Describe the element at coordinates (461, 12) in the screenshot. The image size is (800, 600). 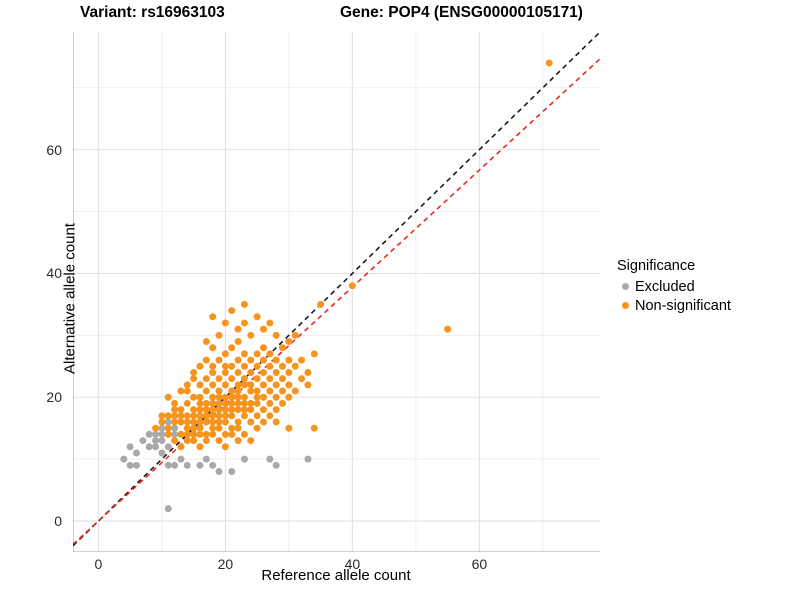
I see `gene-title: Gene: POP4 (ENSG00000105171)` at that location.